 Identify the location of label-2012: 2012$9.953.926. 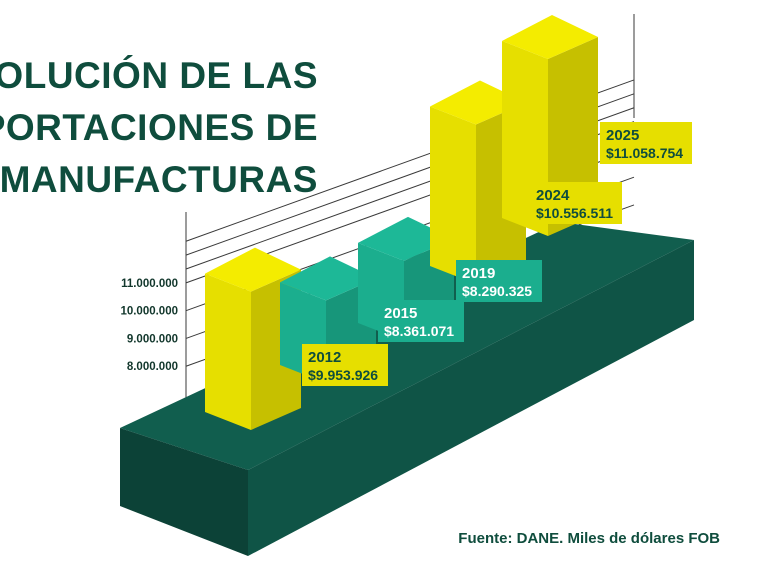
(345, 365).